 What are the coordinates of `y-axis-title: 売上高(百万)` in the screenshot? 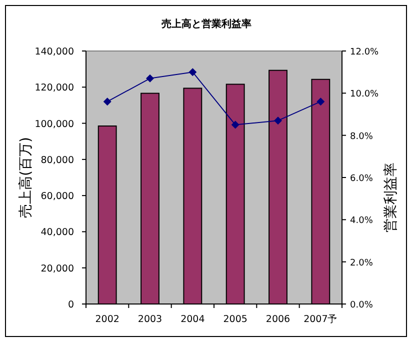 It's located at (26, 177).